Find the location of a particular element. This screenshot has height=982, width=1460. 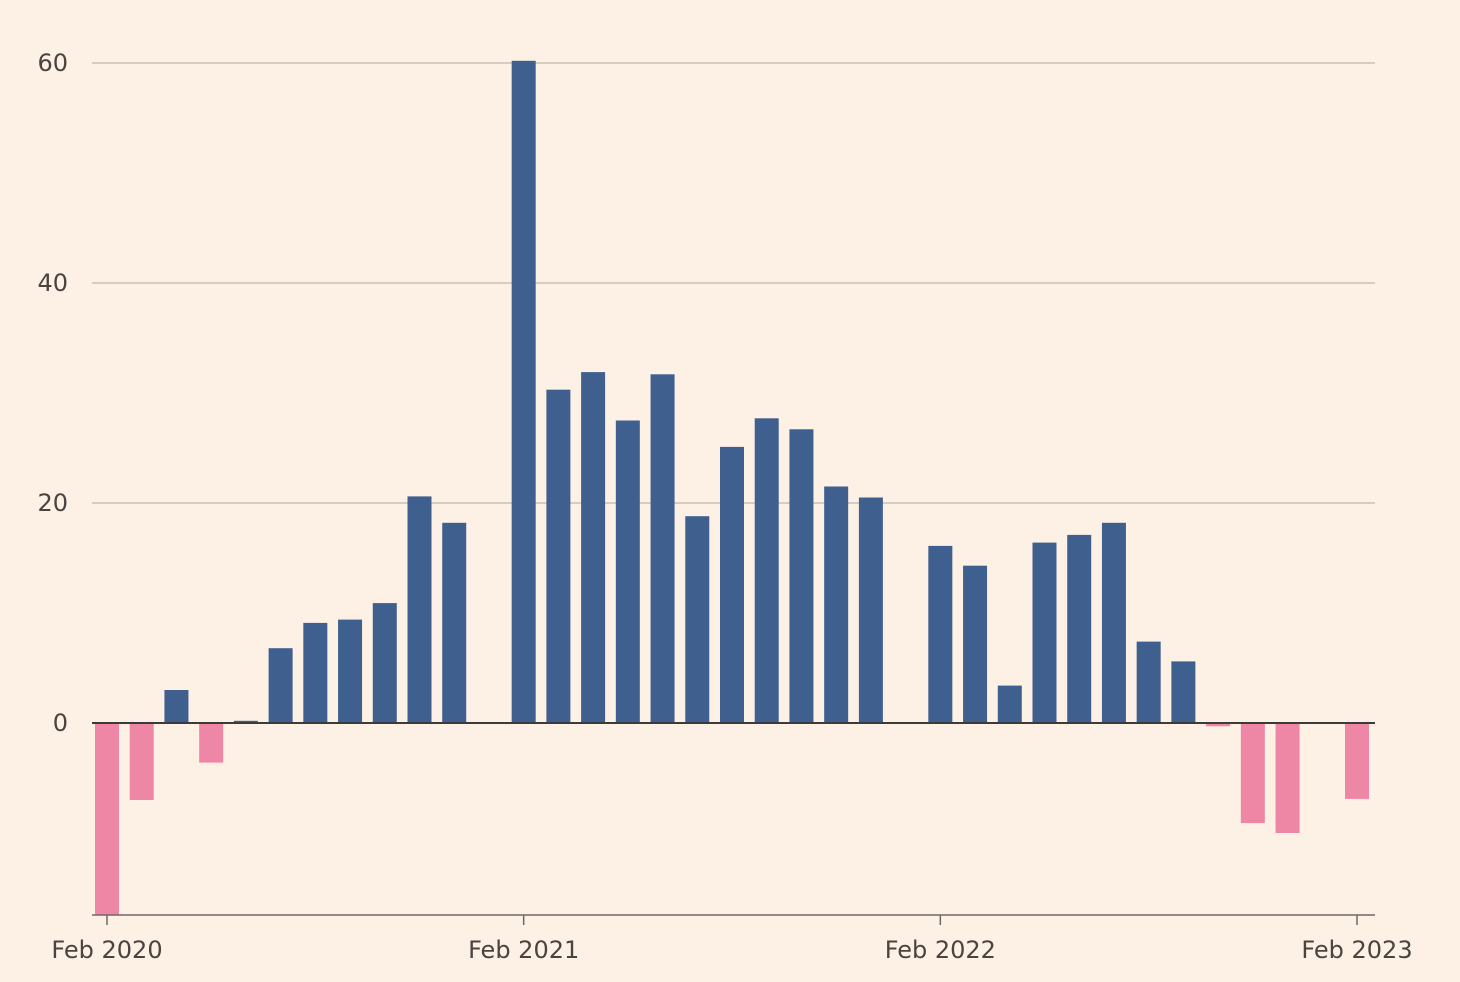

y-tick-label-0: 0 is located at coordinates (60, 723).